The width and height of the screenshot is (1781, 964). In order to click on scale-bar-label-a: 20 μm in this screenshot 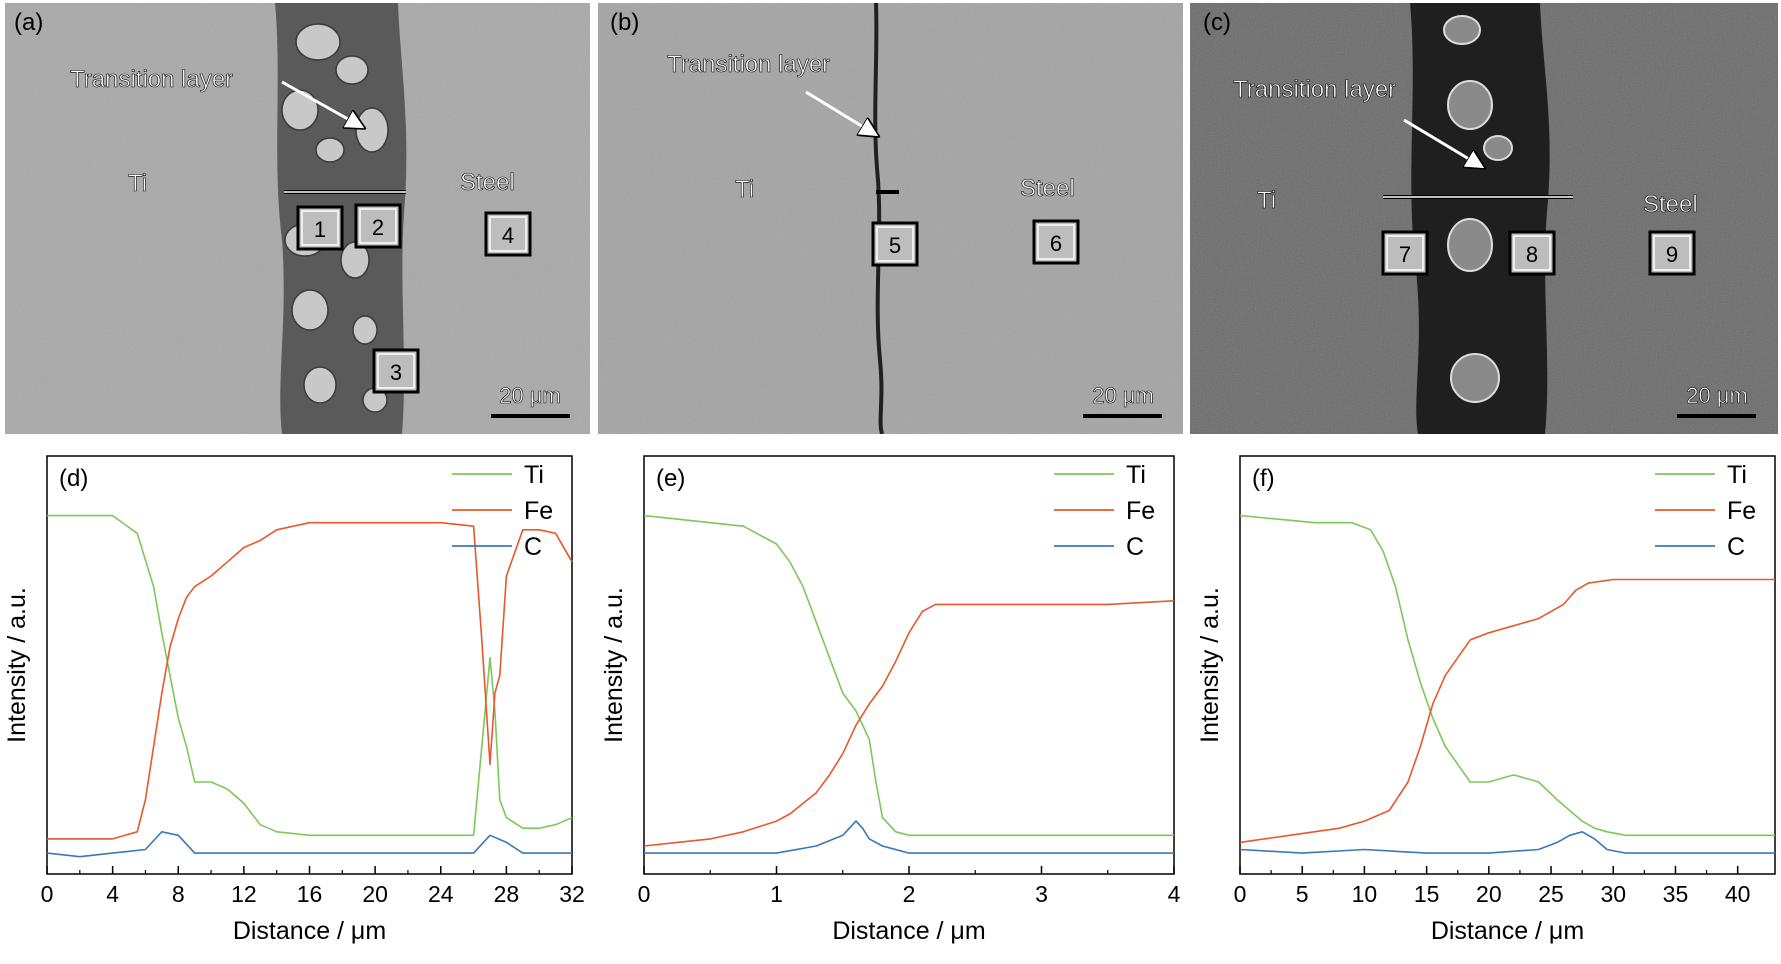, I will do `click(530, 395)`.